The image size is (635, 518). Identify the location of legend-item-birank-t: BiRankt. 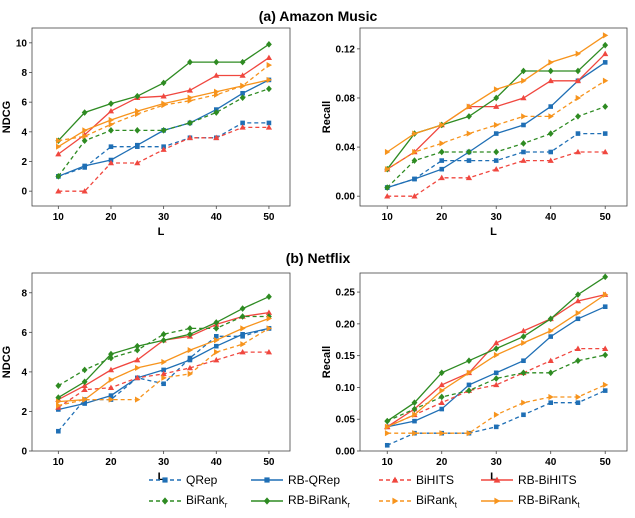
(417, 501).